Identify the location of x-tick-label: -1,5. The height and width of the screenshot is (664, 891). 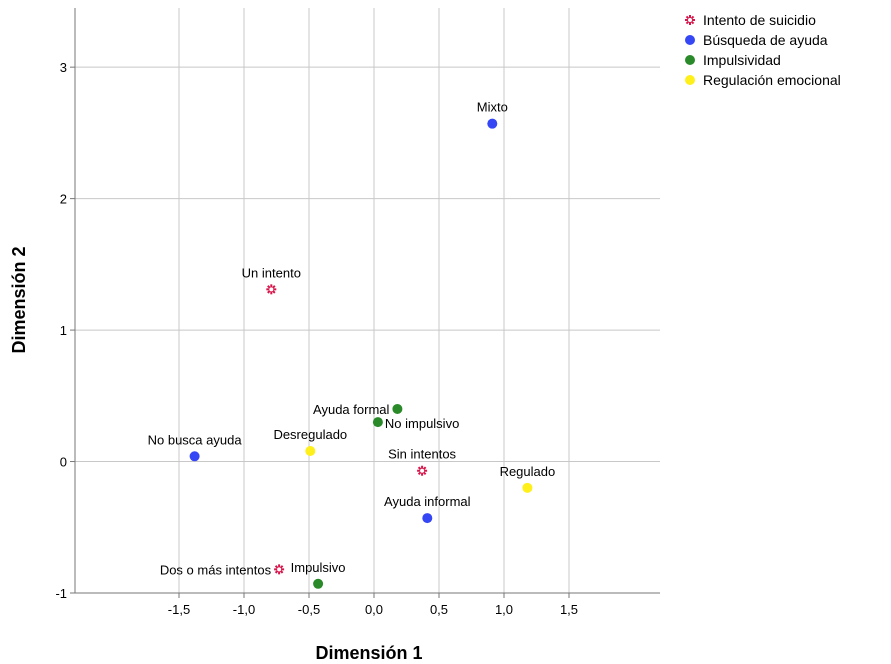
(179, 609).